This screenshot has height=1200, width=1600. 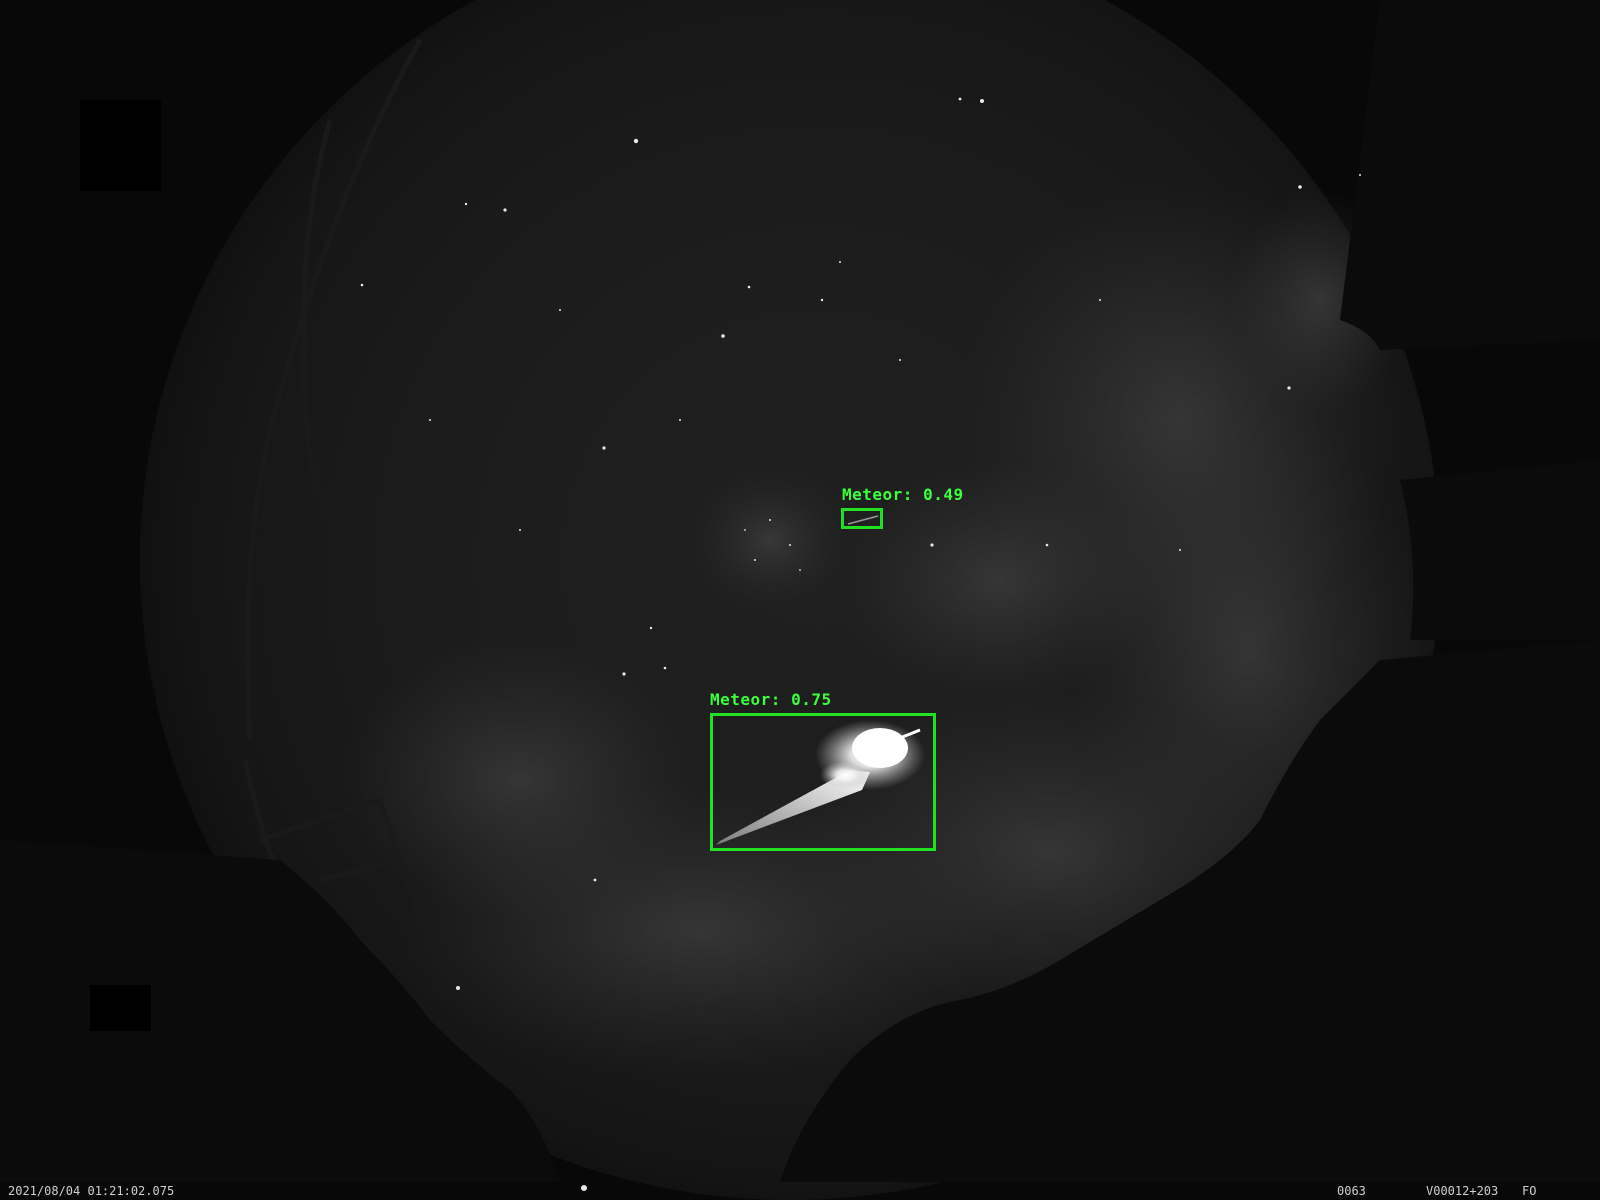 I want to click on meteor-detection-label-large: Meteor: 0.75, so click(x=771, y=700).